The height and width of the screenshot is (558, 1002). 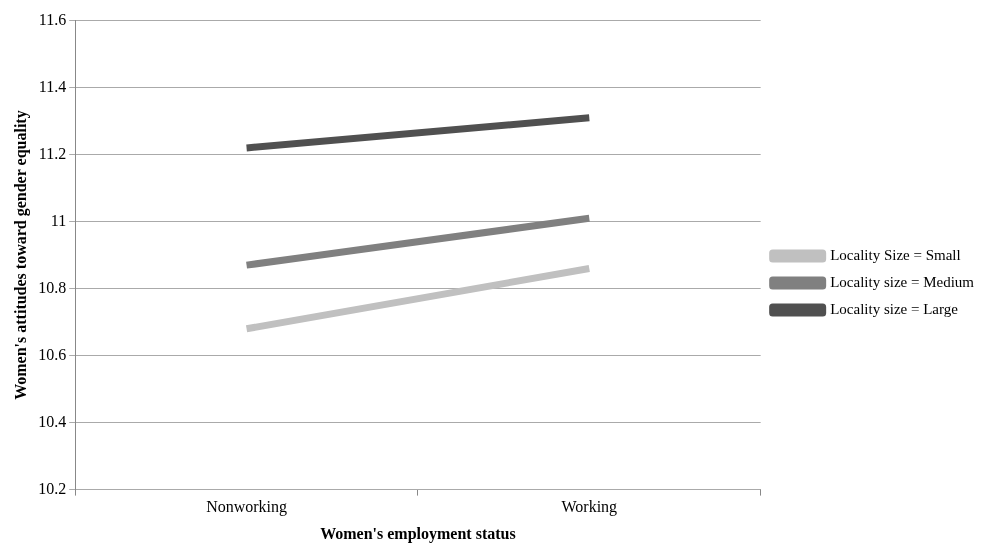 I want to click on y-tick-label: 11.4, so click(x=52, y=86).